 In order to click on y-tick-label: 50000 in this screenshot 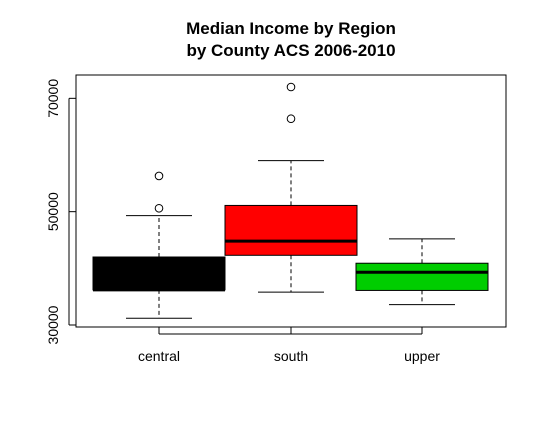, I will do `click(53, 211)`.